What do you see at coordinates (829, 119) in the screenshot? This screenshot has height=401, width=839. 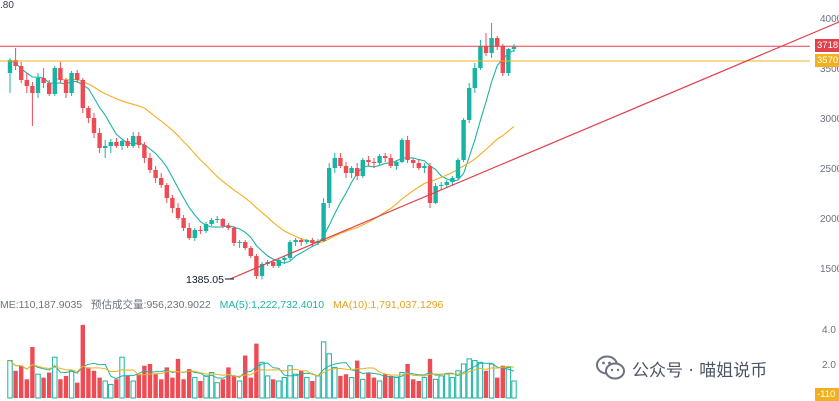 I see `price-tick-label: 3000` at bounding box center [829, 119].